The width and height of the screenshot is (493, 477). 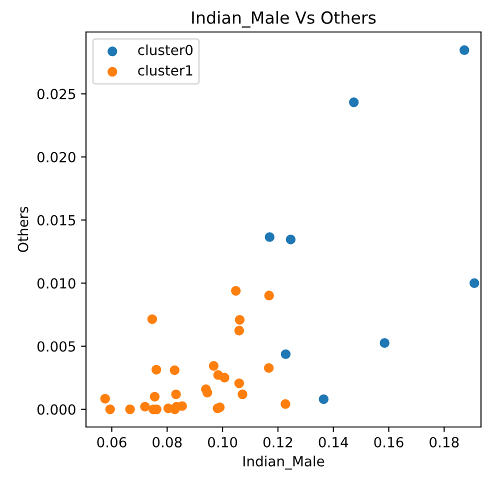 I want to click on legend-label: cluster0, so click(x=165, y=50).